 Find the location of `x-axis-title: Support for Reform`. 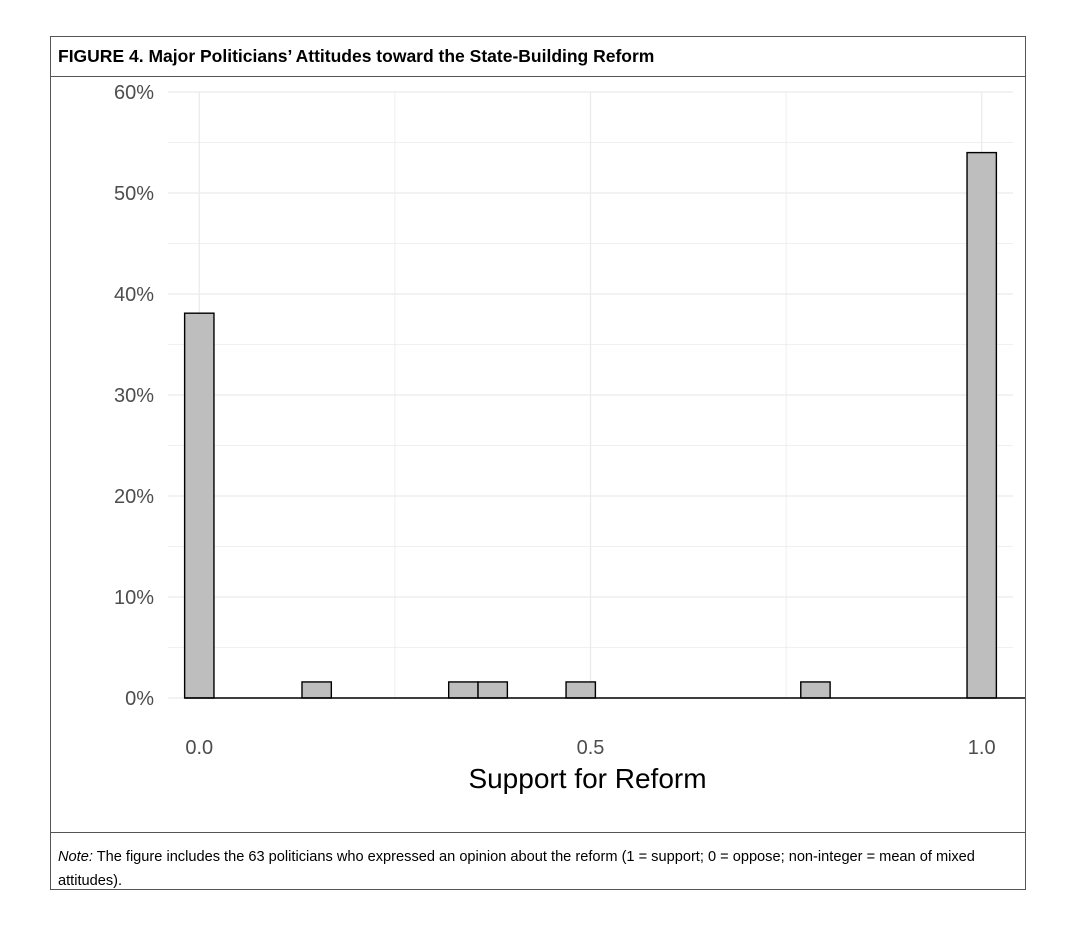

x-axis-title: Support for Reform is located at coordinates (587, 778).